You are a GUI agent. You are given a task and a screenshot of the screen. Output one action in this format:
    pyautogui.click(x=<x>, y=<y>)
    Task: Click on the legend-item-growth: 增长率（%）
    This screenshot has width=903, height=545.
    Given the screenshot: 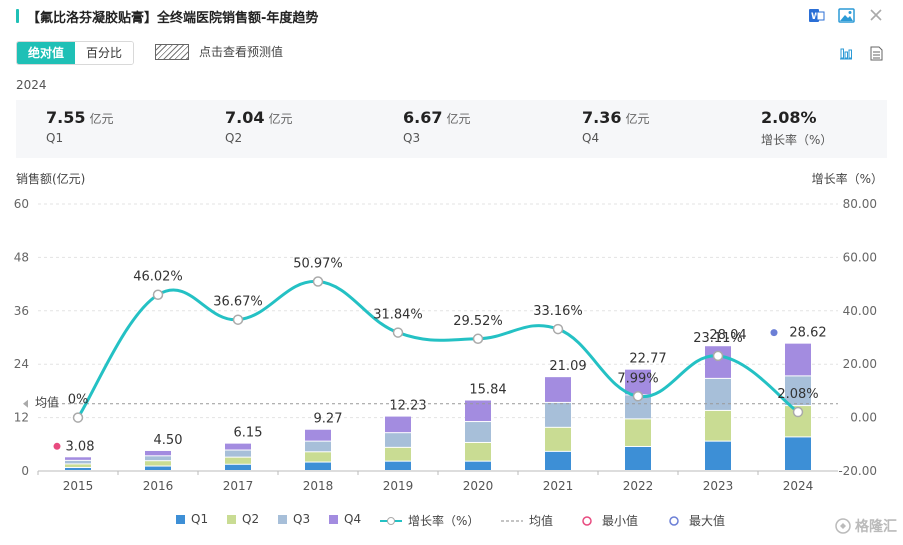 What is the action you would take?
    pyautogui.click(x=429, y=520)
    